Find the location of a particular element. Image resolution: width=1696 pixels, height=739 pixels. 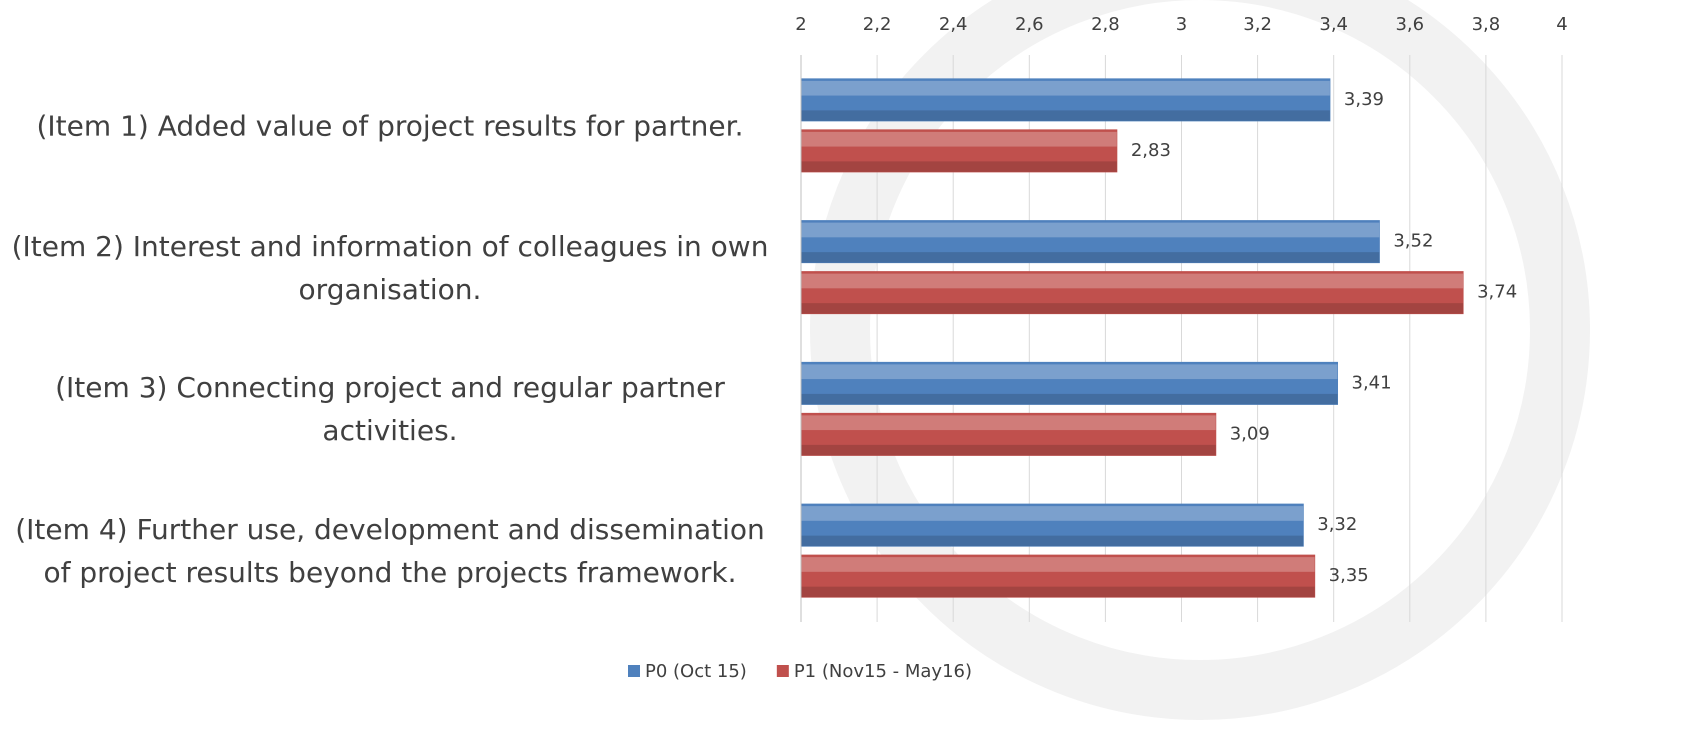

value-label: 3,74 is located at coordinates (1497, 292).